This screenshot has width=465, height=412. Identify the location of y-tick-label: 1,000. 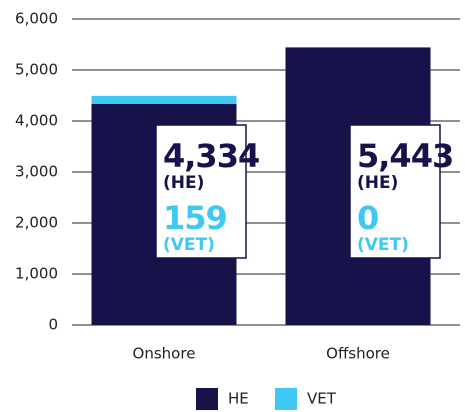
(36, 274).